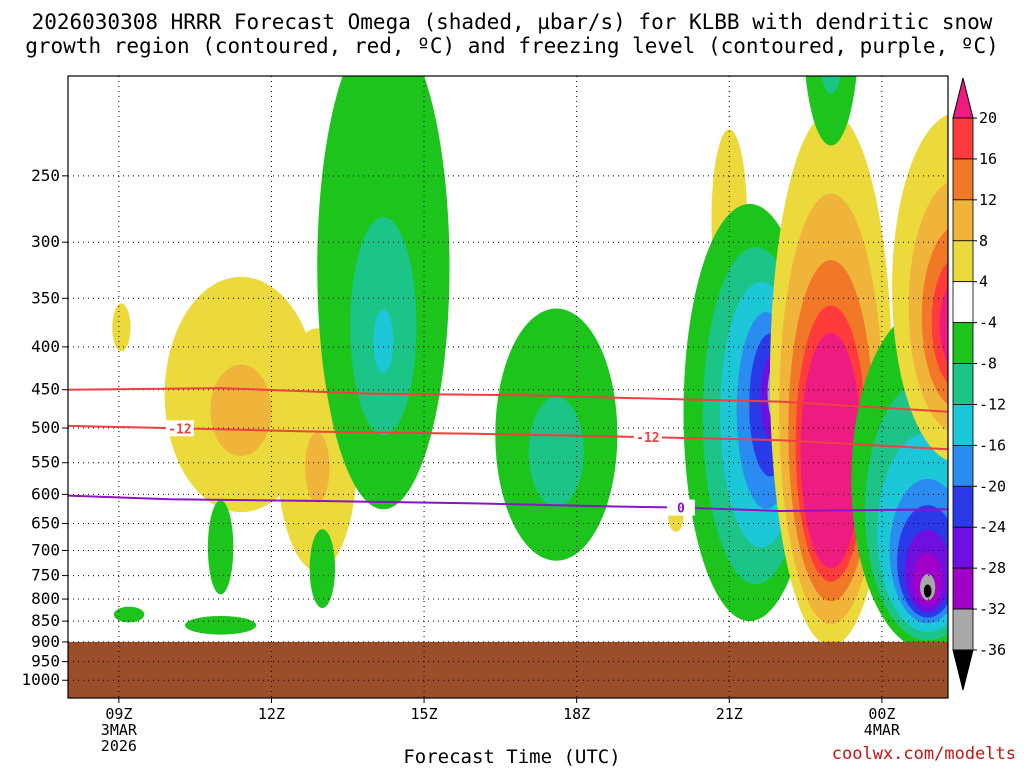 The width and height of the screenshot is (1024, 768). What do you see at coordinates (729, 714) in the screenshot?
I see `x-tick-label-21Z: 21Z` at bounding box center [729, 714].